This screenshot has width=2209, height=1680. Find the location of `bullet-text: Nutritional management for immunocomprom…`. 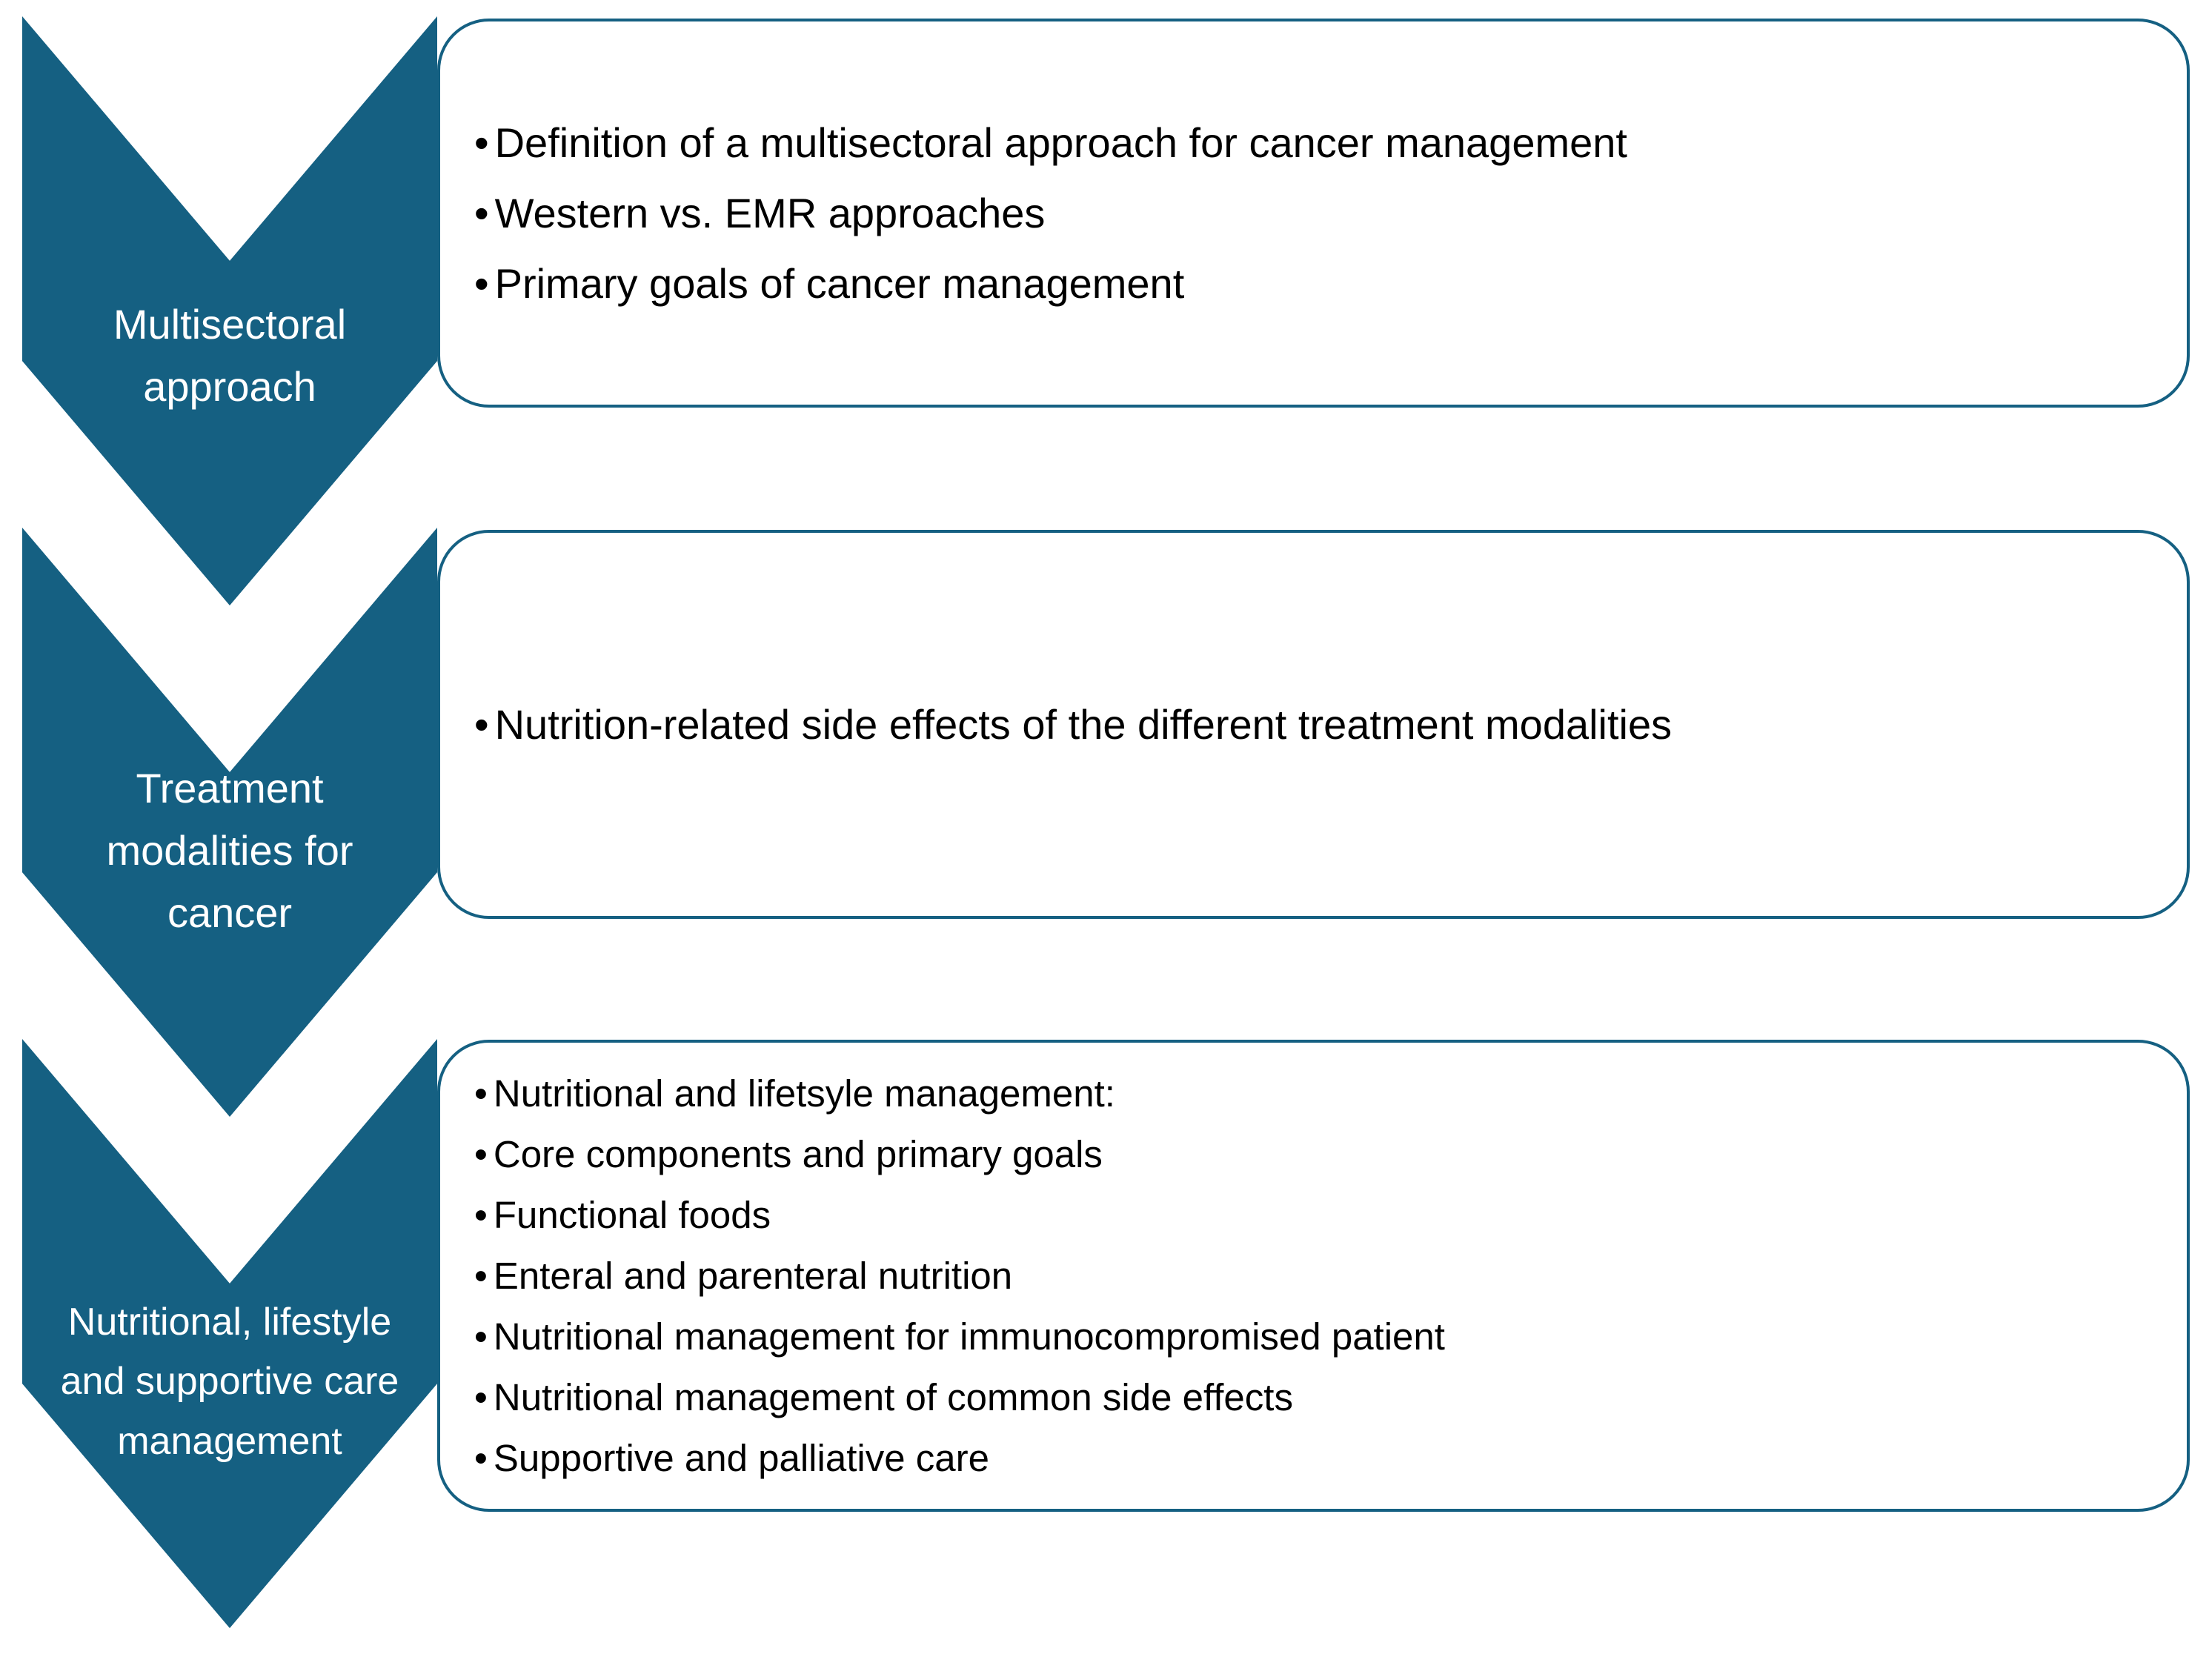

bullet-text: Nutritional management for immunocomprom… is located at coordinates (969, 1336).